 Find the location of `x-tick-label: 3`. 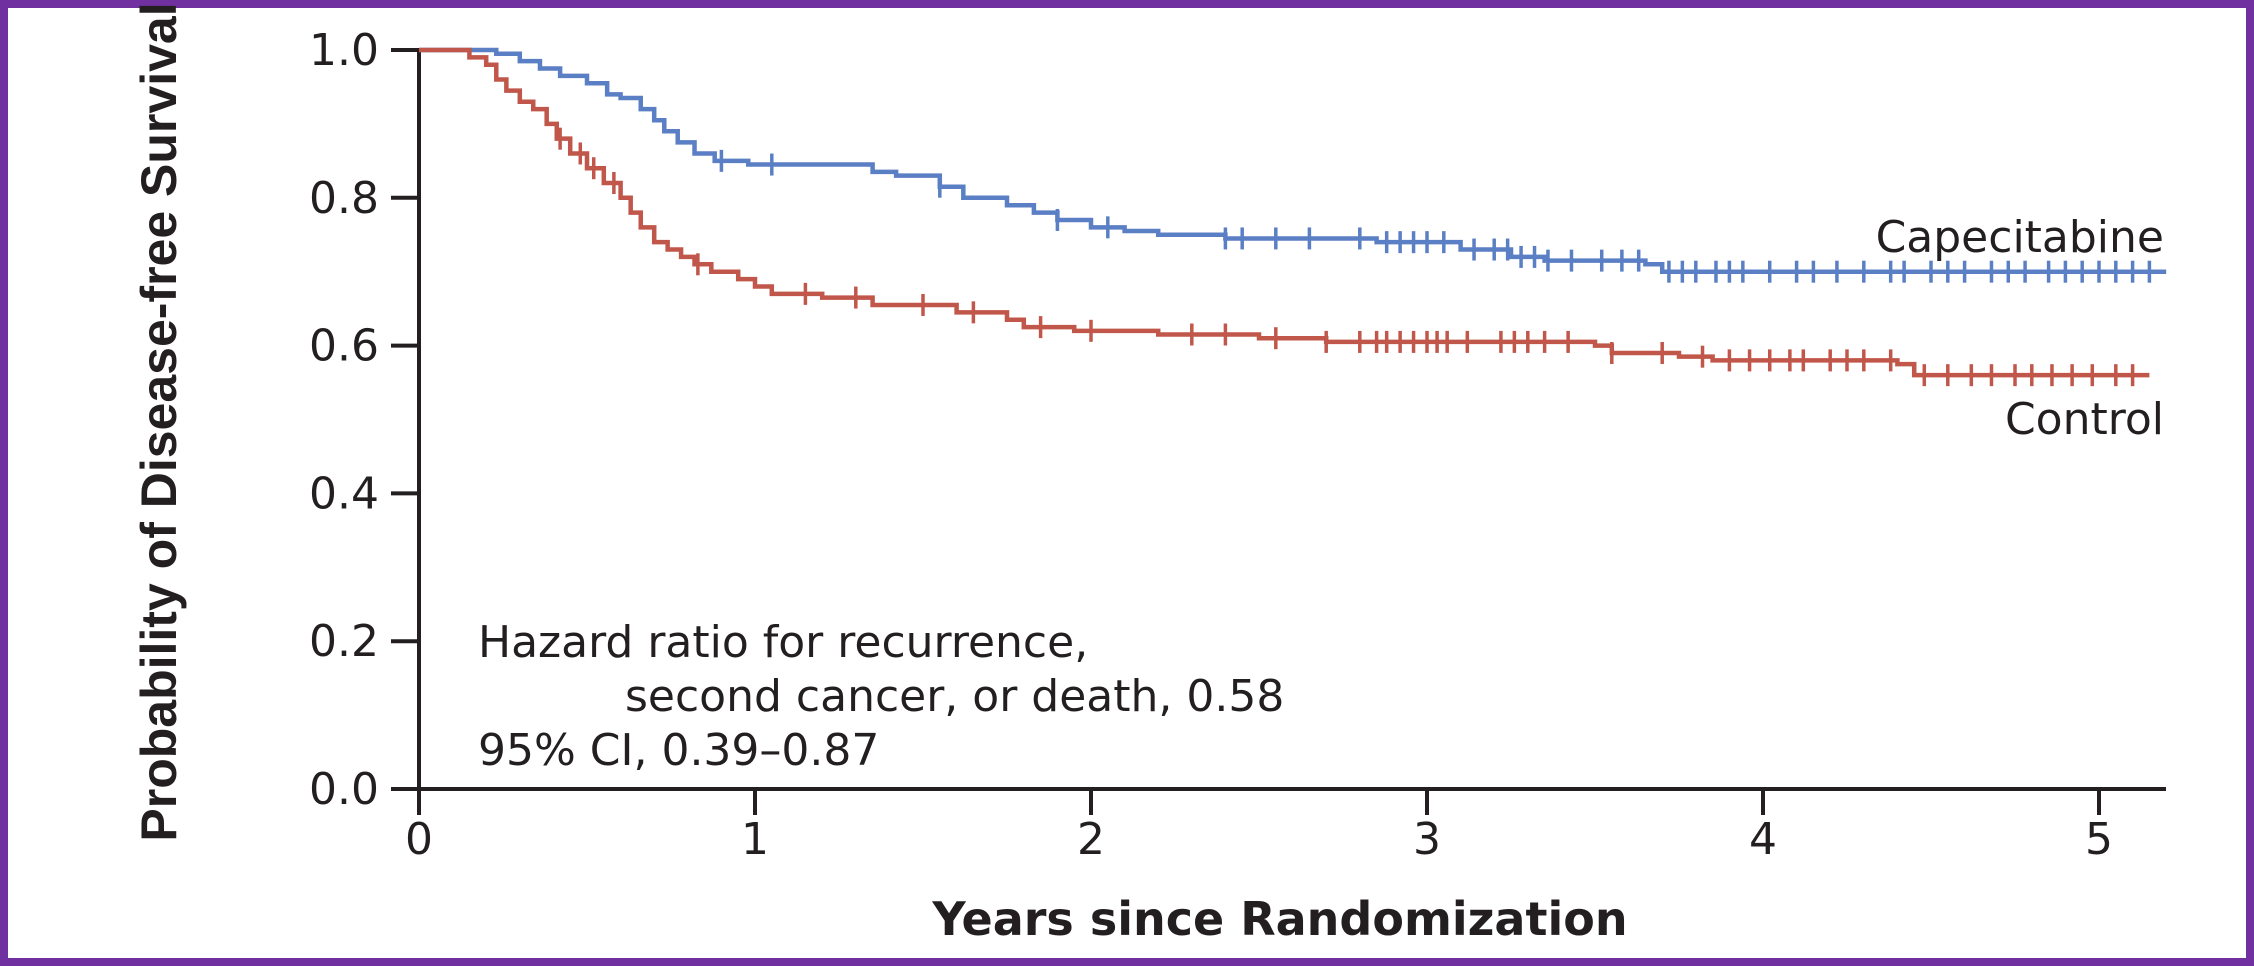

x-tick-label: 3 is located at coordinates (1427, 839).